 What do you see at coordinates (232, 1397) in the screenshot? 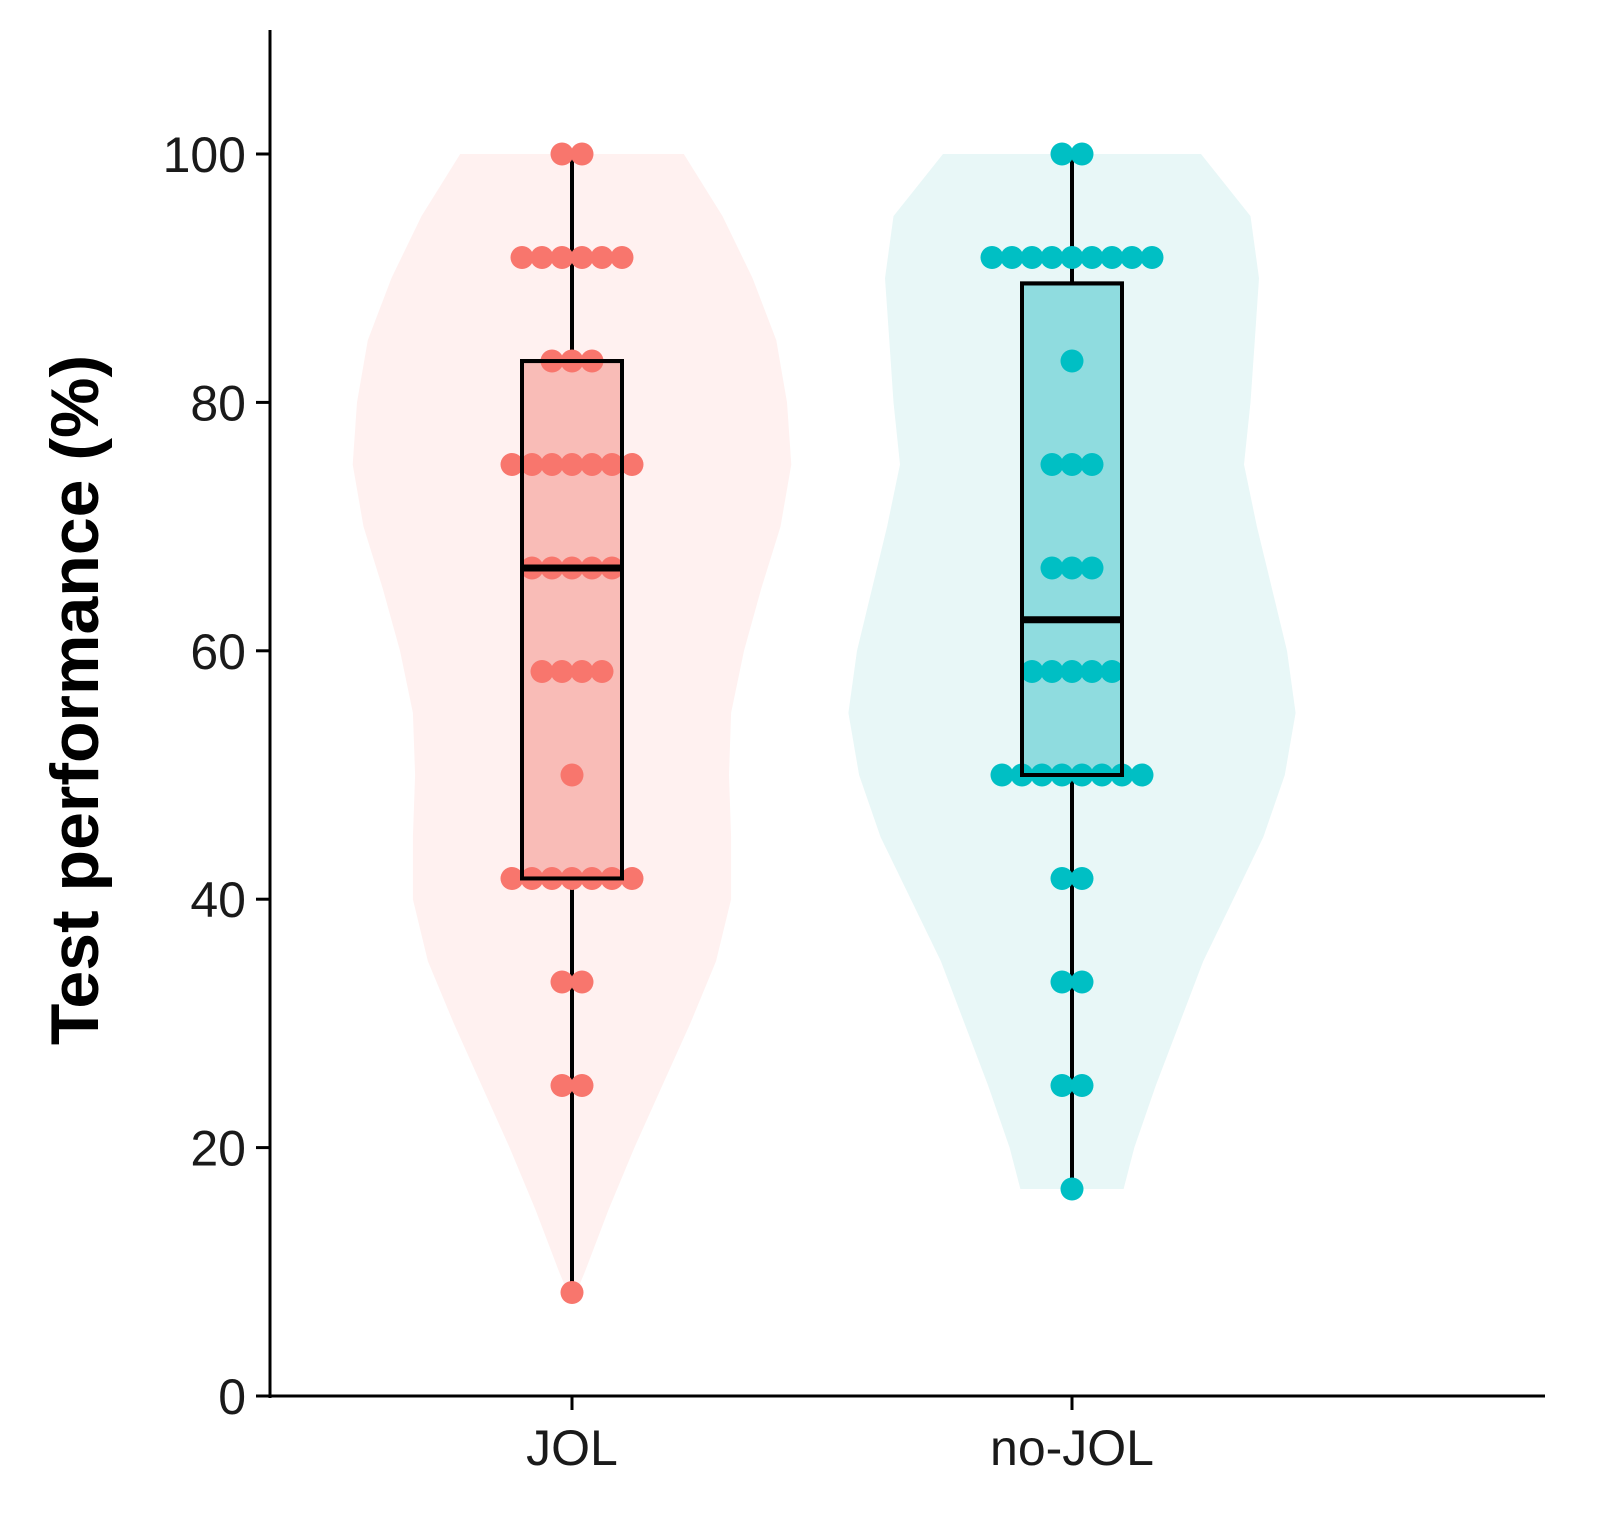
I see `y-tick-label: 0` at bounding box center [232, 1397].